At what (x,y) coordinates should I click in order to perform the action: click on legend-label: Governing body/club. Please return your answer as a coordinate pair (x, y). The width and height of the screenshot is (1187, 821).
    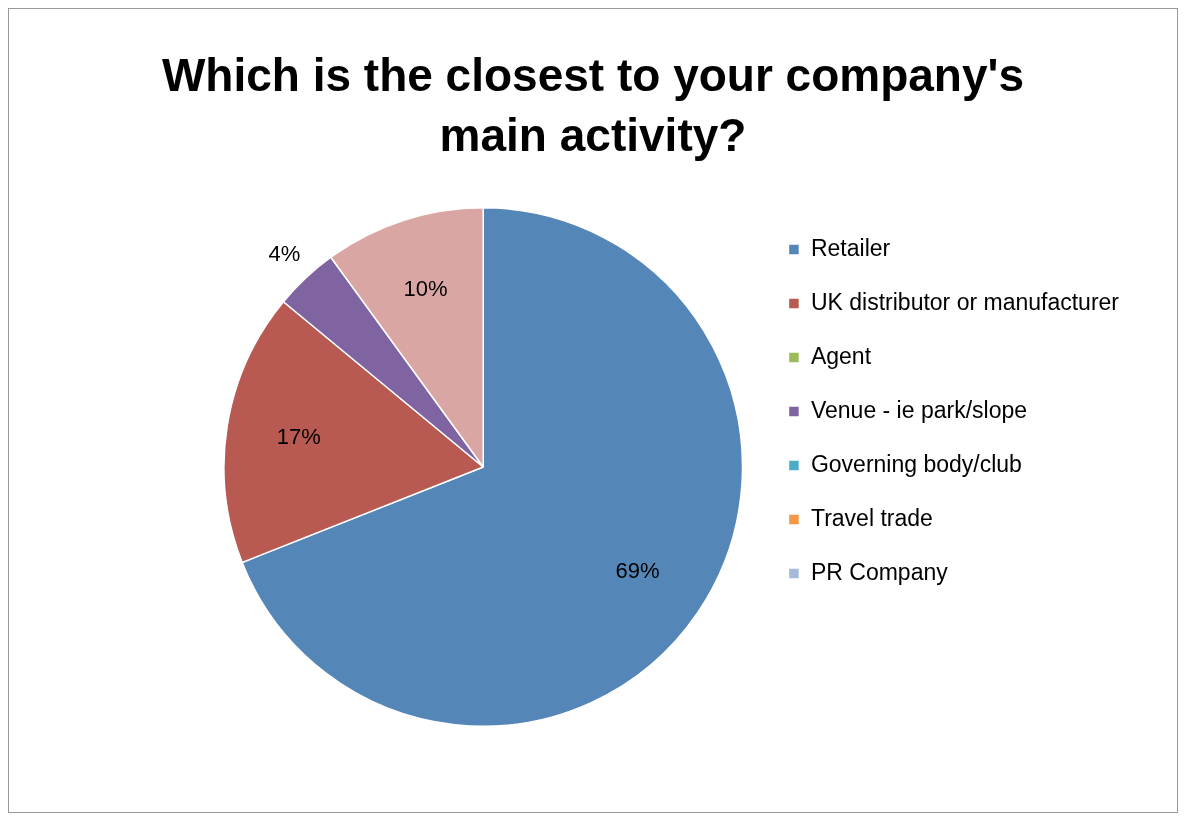
    Looking at the image, I should click on (916, 463).